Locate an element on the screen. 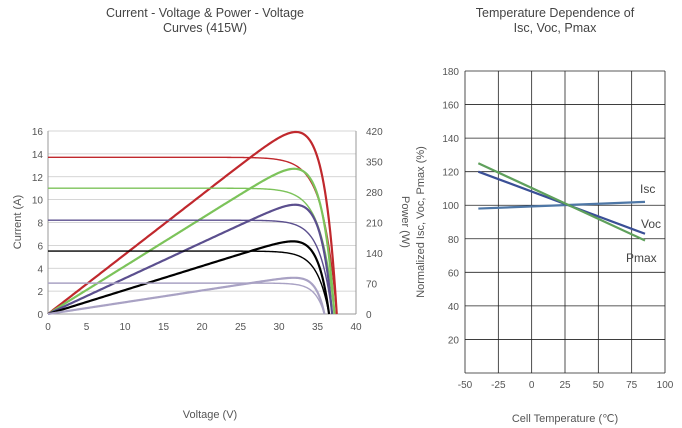 This screenshot has height=428, width=682. iv-y2-tick-label: 0 is located at coordinates (369, 315).